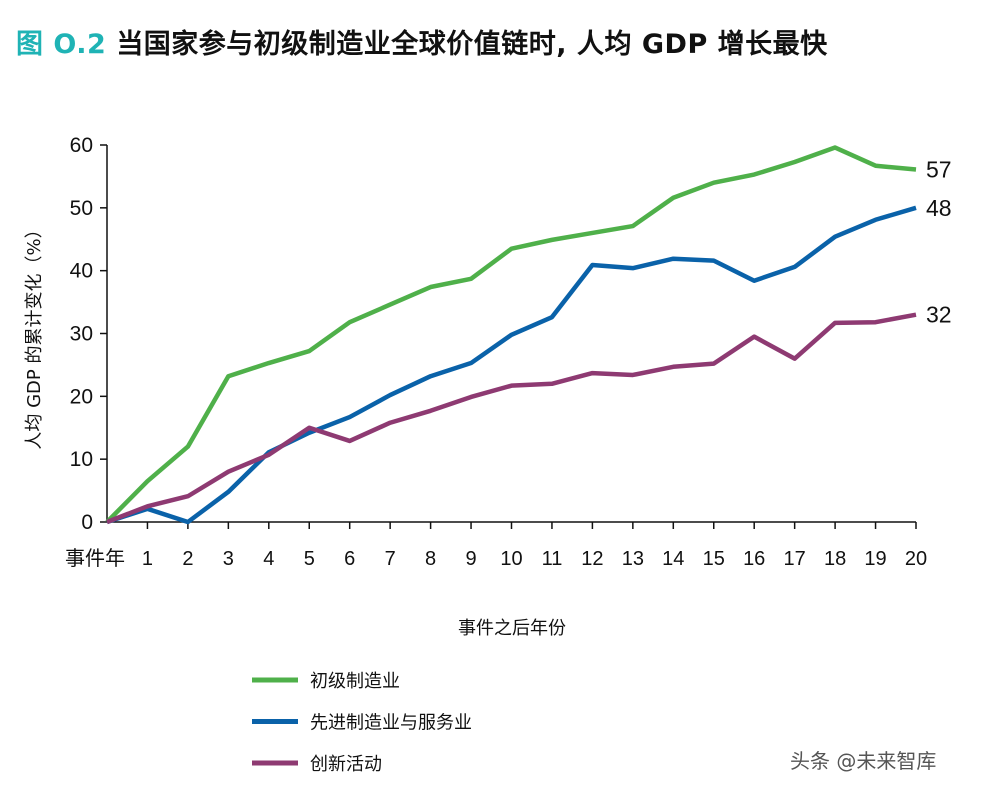 The height and width of the screenshot is (794, 998). What do you see at coordinates (228, 559) in the screenshot?
I see `x-tick-label: 3` at bounding box center [228, 559].